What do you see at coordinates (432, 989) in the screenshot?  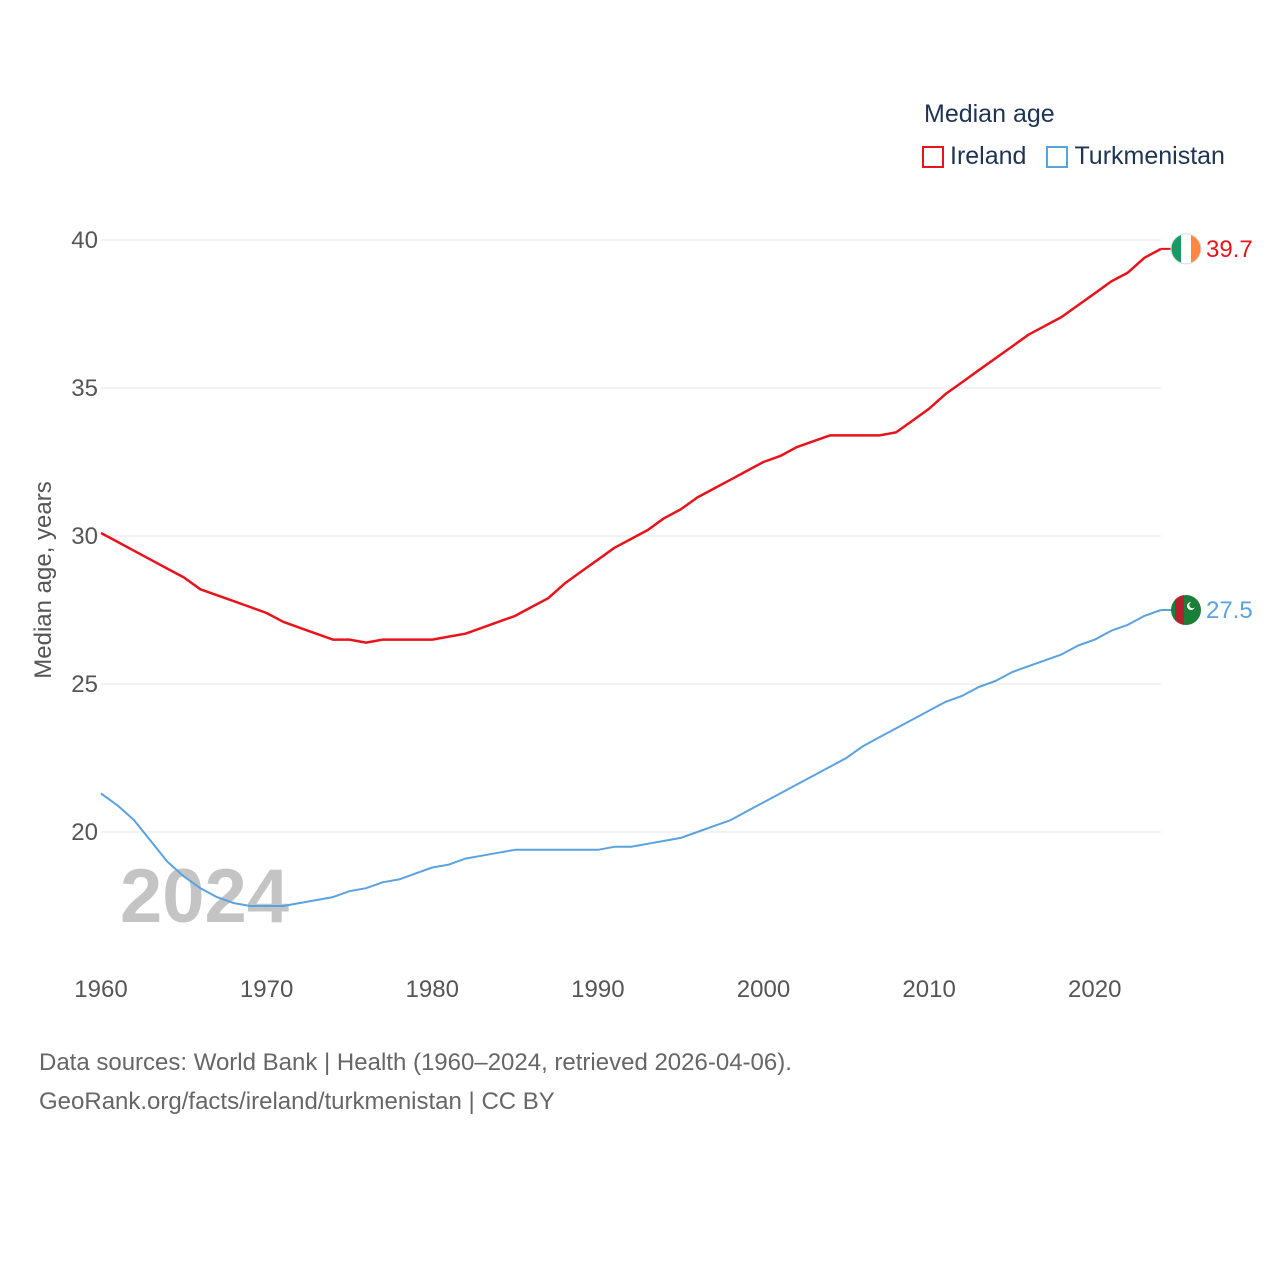 I see `x-tick-label: 1980` at bounding box center [432, 989].